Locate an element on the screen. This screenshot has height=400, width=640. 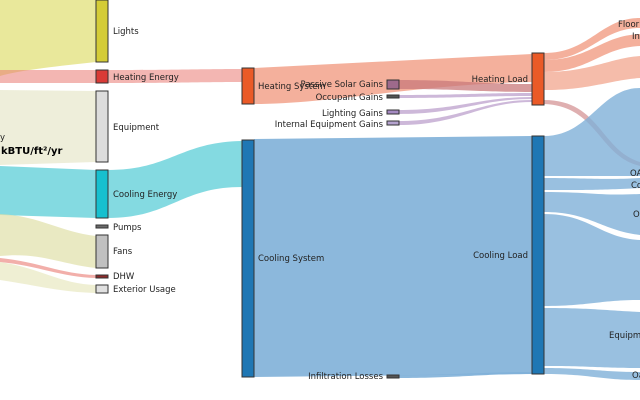
link-heating-system-to-heating-load is located at coordinates (393, 79).